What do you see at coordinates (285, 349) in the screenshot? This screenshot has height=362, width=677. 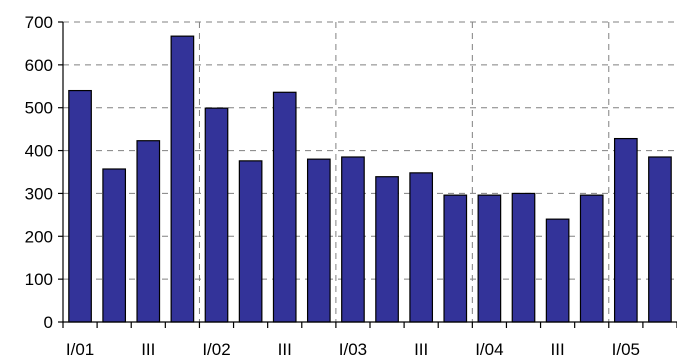 I see `x-tick-label-6: III` at bounding box center [285, 349].